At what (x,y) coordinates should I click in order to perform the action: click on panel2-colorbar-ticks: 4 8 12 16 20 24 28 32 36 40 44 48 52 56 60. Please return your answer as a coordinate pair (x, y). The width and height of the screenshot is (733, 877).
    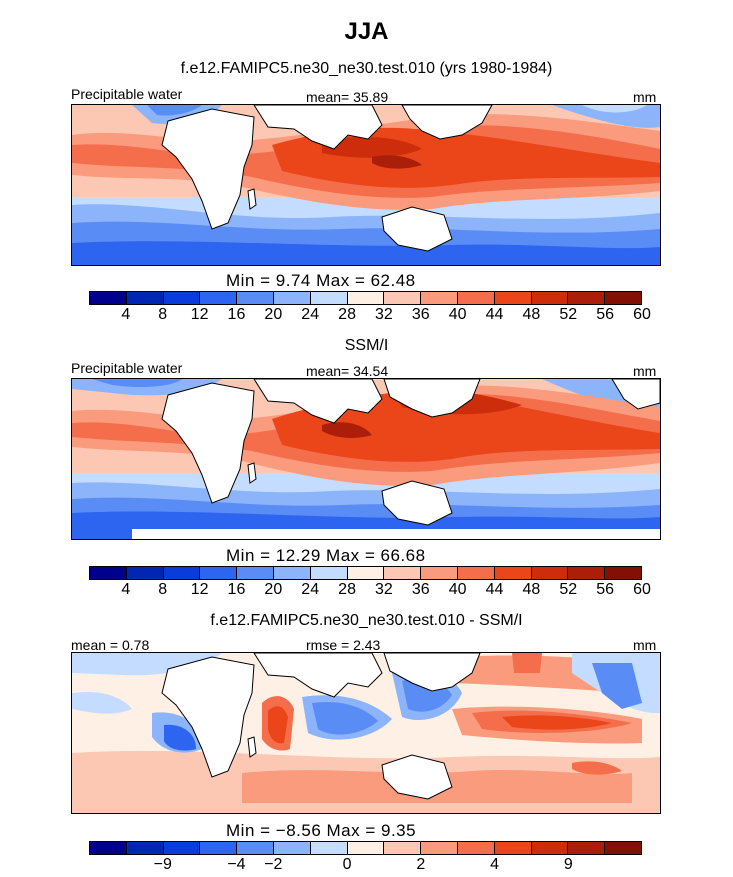
    Looking at the image, I should click on (366, 591).